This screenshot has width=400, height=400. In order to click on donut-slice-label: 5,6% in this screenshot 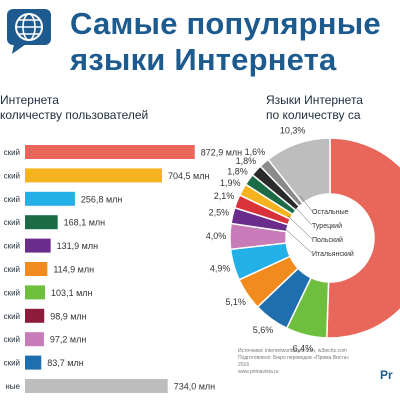, I will do `click(263, 330)`.